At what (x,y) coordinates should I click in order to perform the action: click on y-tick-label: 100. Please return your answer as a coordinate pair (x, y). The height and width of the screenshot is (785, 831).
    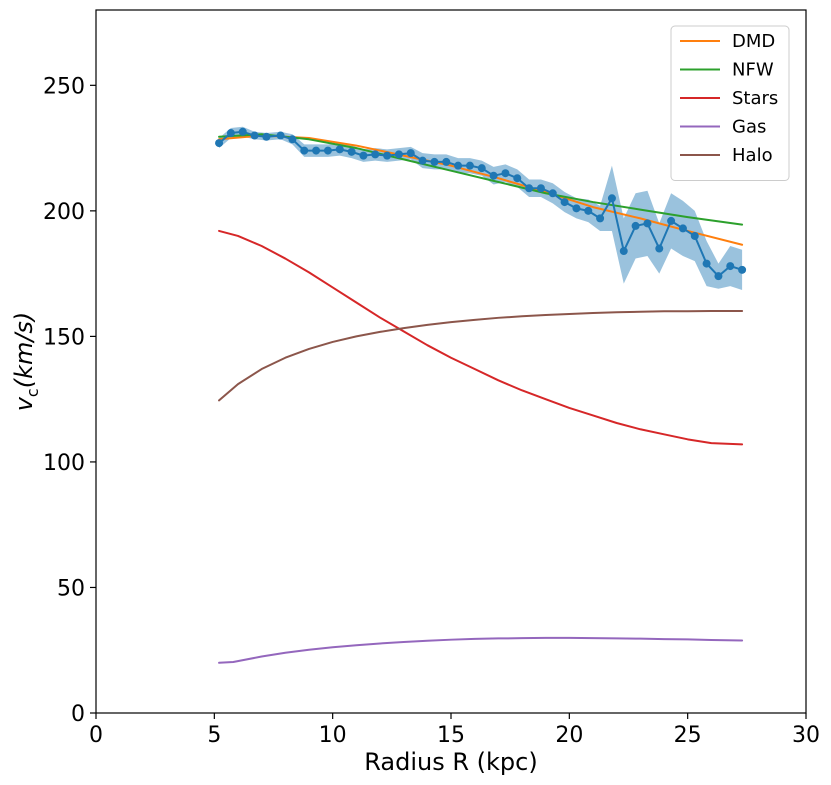
    Looking at the image, I should click on (64, 463).